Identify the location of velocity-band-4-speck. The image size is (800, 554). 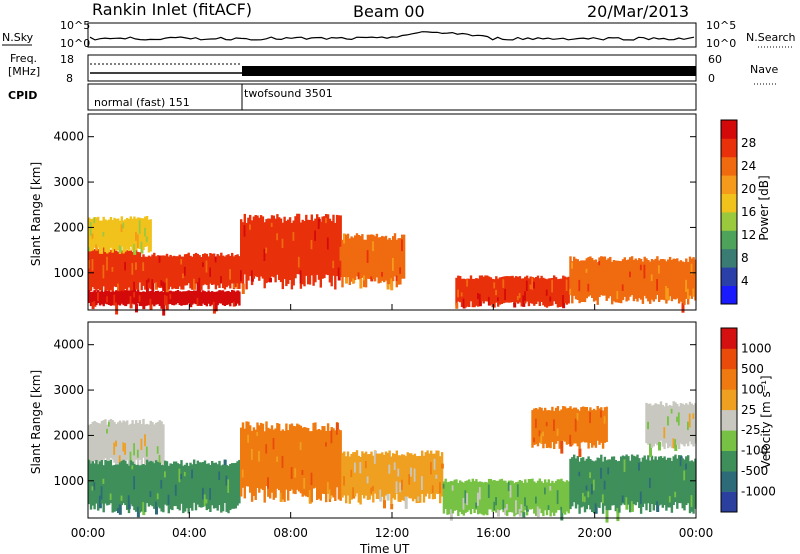
(538, 512).